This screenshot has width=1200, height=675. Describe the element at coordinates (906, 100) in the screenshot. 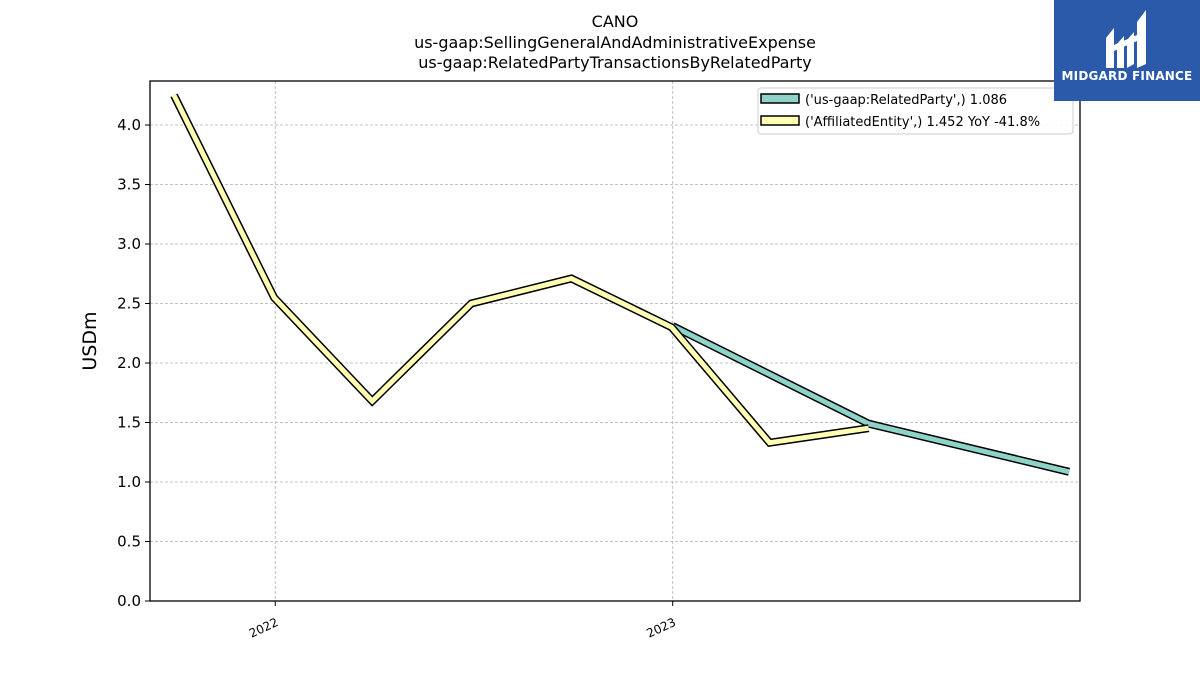

I see `legend-label: ('us-gaap:RelatedParty',) 1.086` at that location.